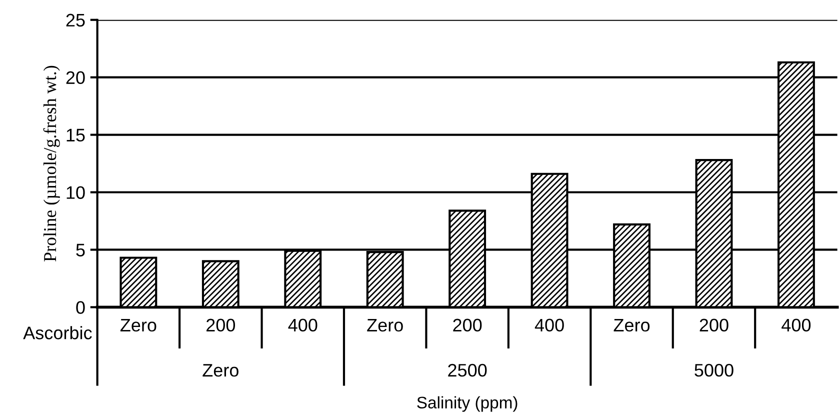 This screenshot has height=414, width=839. I want to click on x-axis-title: Salinity (ppm), so click(467, 404).